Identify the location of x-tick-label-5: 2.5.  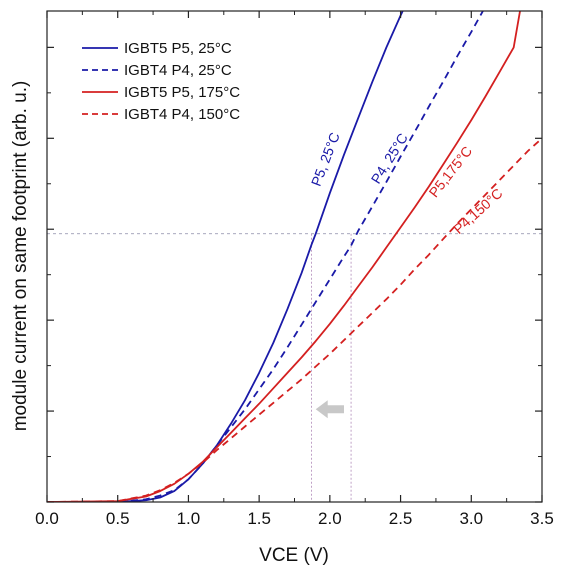
(401, 518).